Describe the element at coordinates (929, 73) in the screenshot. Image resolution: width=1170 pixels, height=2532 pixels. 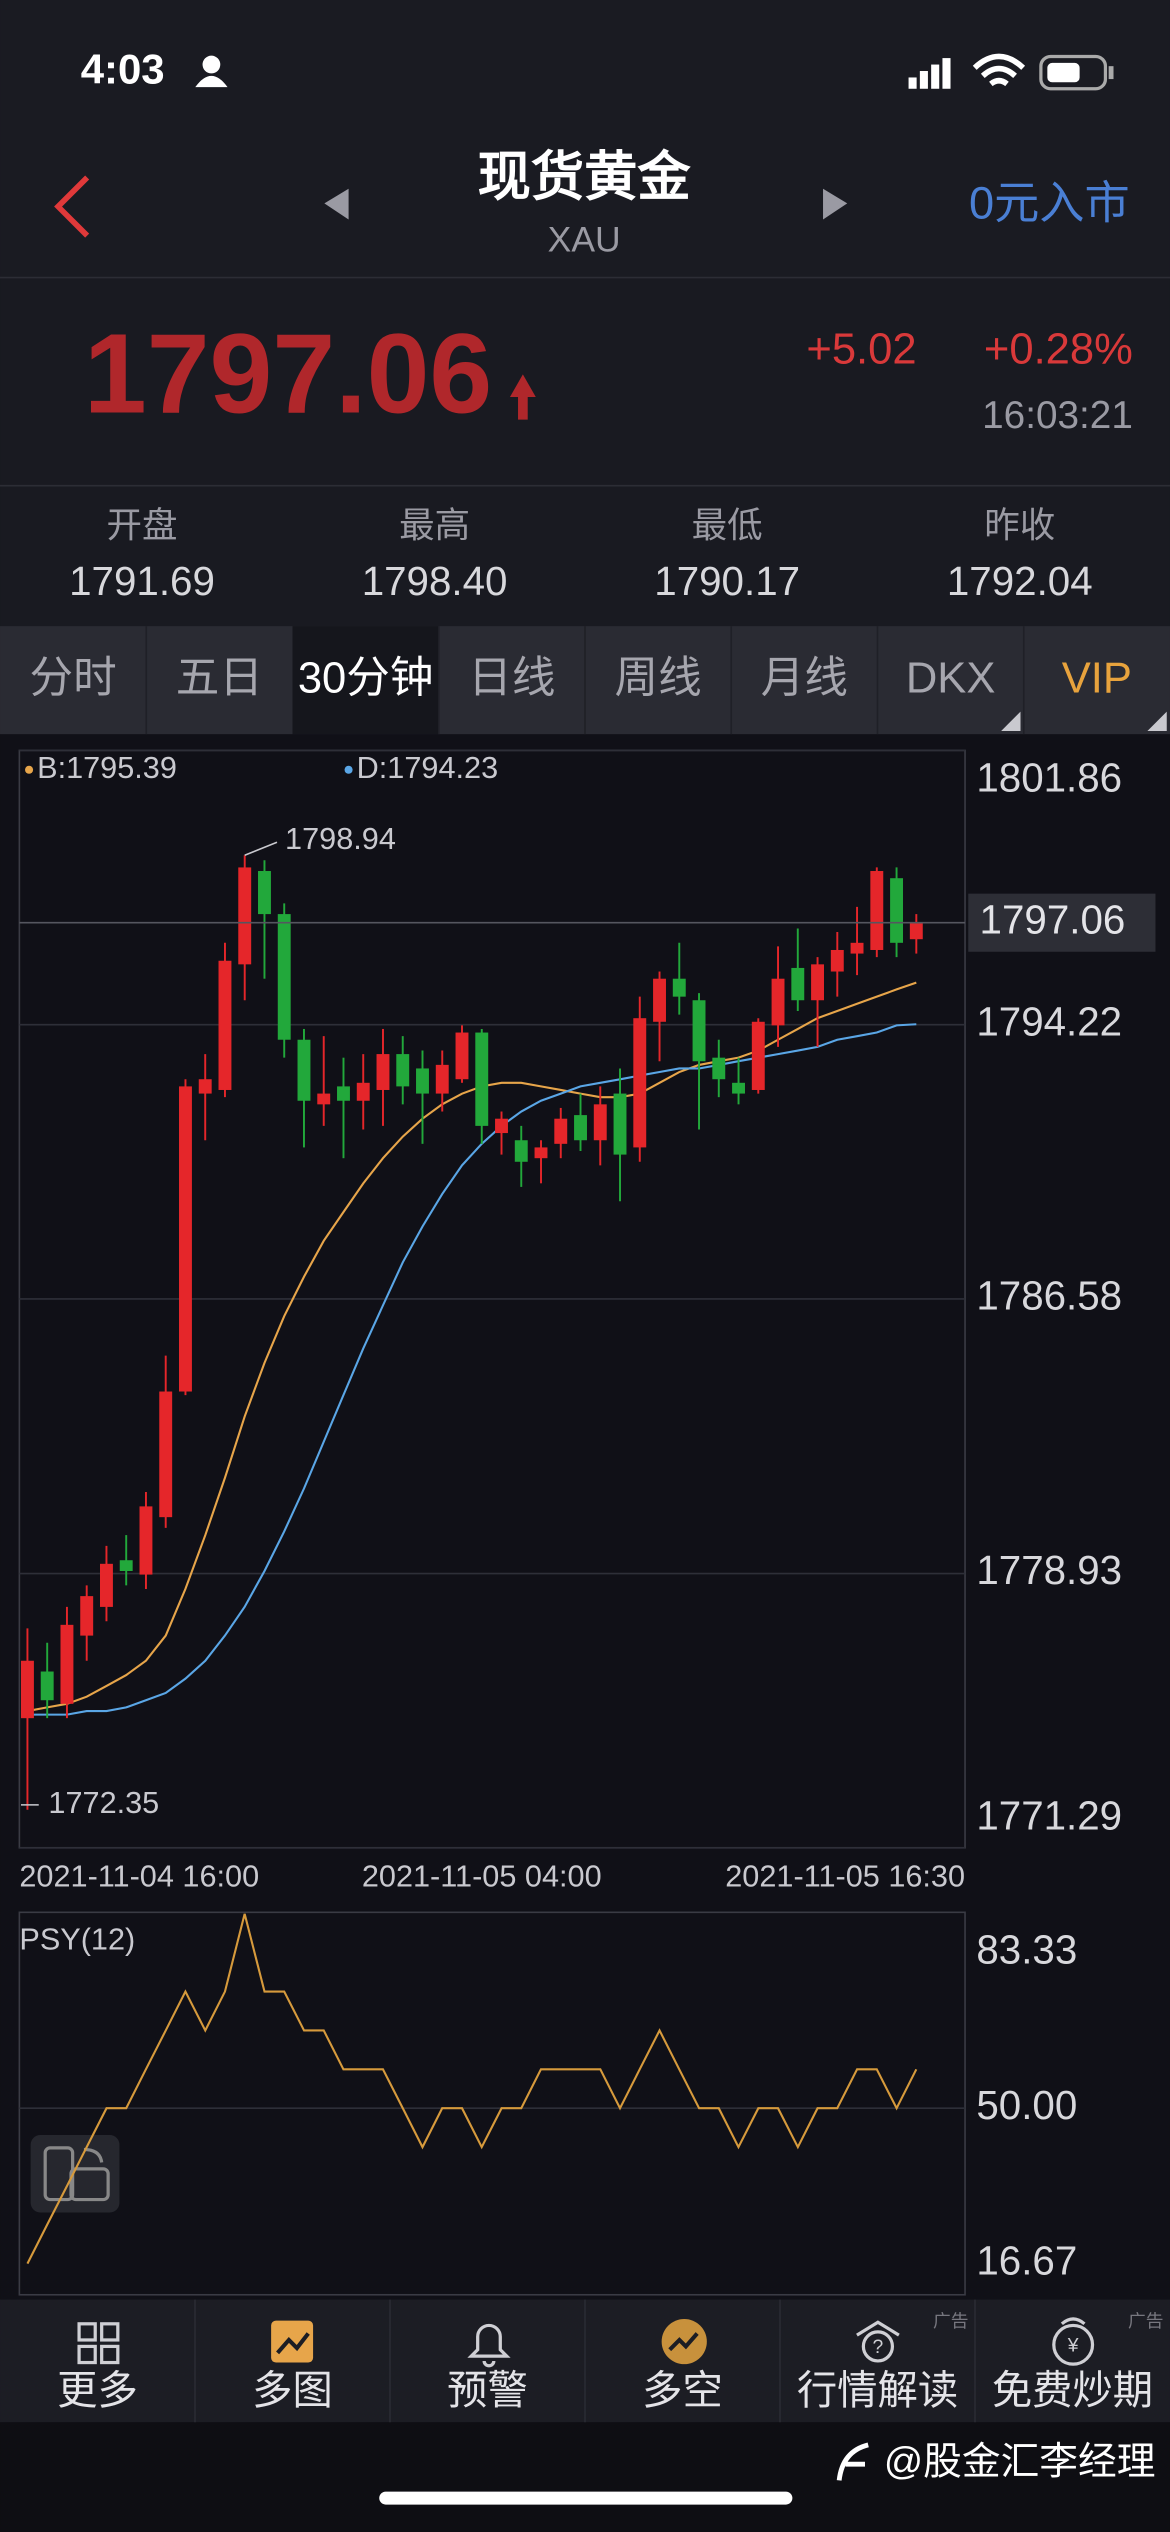
I see `signal-icon` at that location.